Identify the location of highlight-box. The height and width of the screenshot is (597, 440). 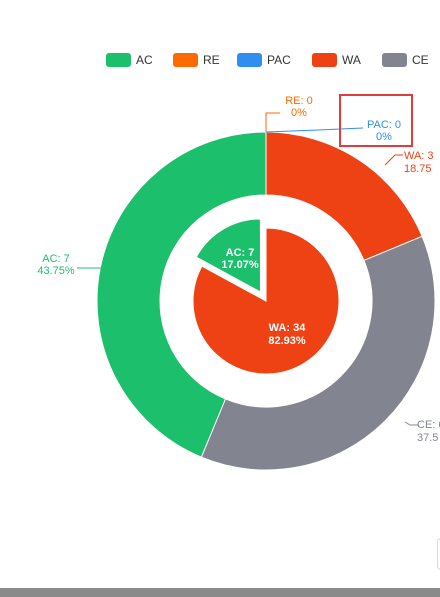
(376, 120).